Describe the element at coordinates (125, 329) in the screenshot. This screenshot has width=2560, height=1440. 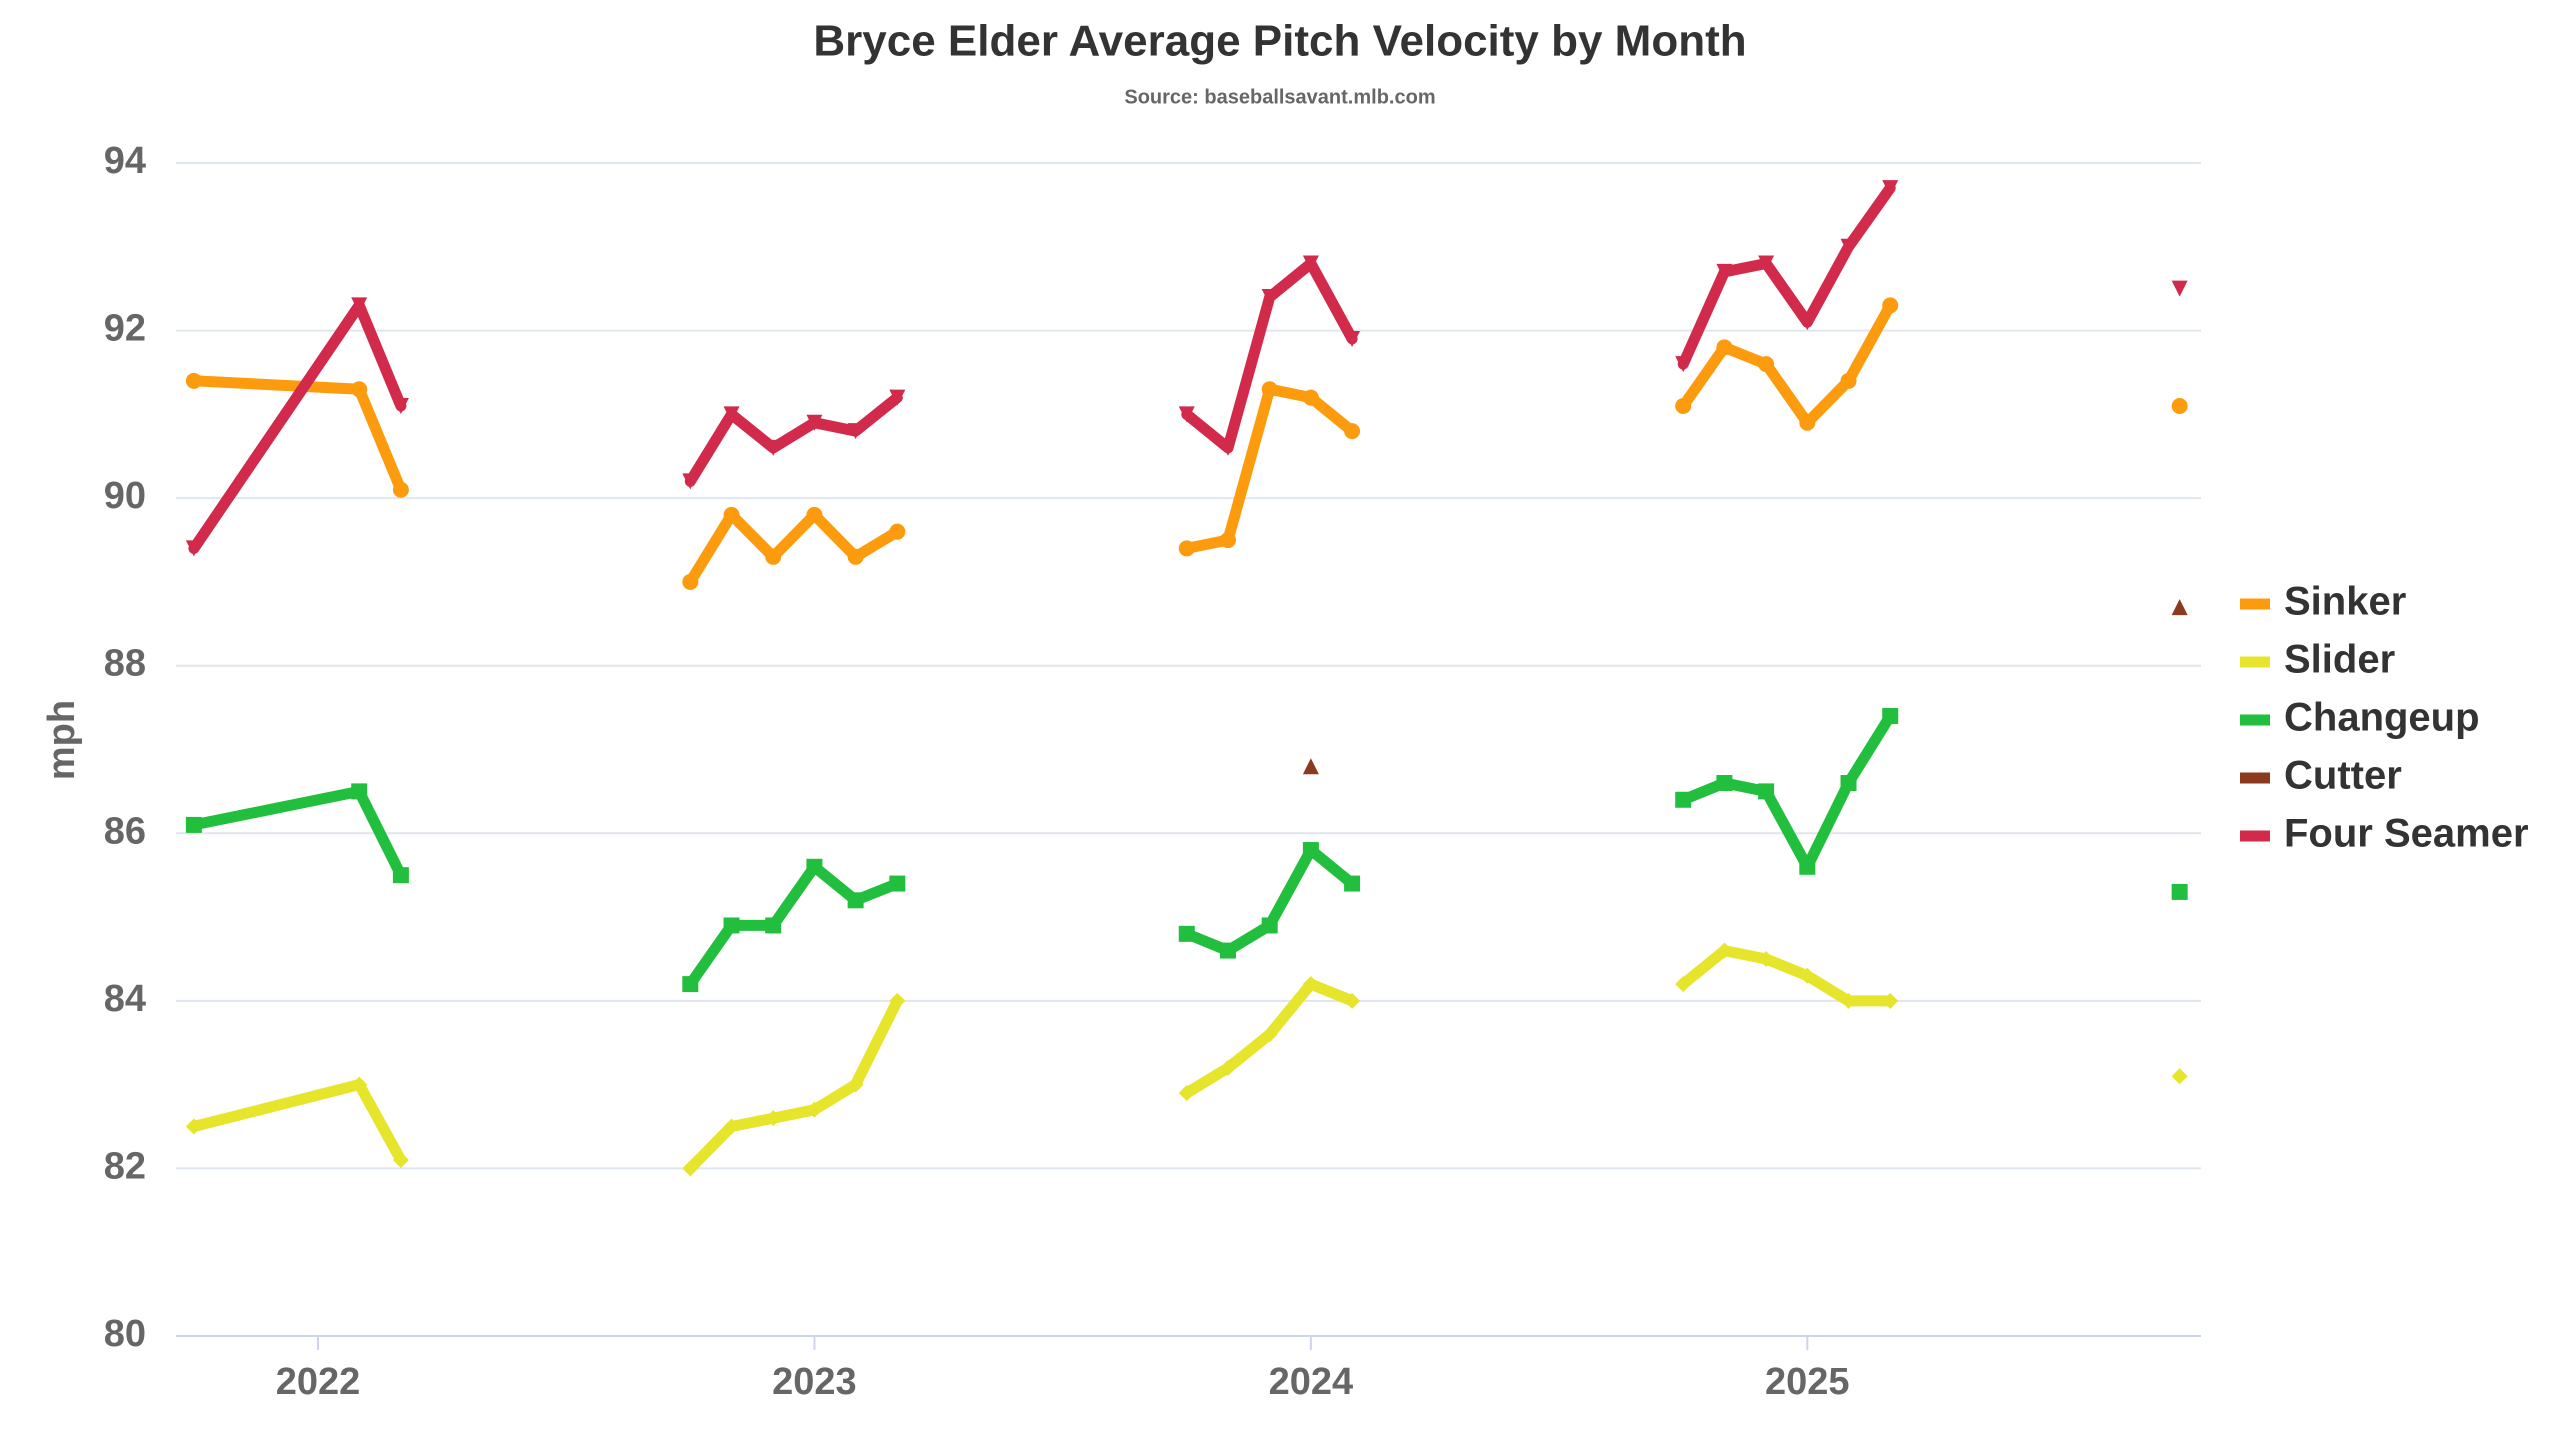
I see `y-tick-label: 92` at that location.